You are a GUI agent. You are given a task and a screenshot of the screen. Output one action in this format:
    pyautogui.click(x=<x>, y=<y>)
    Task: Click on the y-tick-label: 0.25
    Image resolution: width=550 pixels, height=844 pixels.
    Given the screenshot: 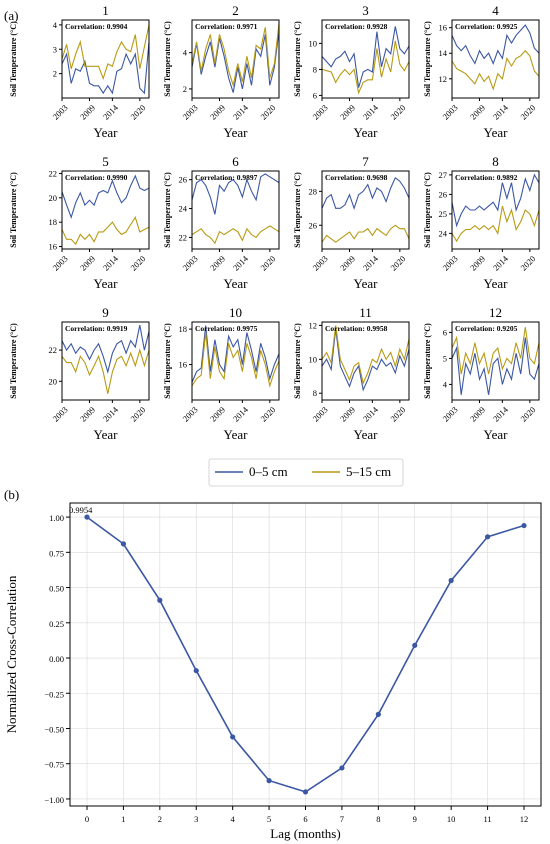 What is the action you would take?
    pyautogui.click(x=56, y=624)
    